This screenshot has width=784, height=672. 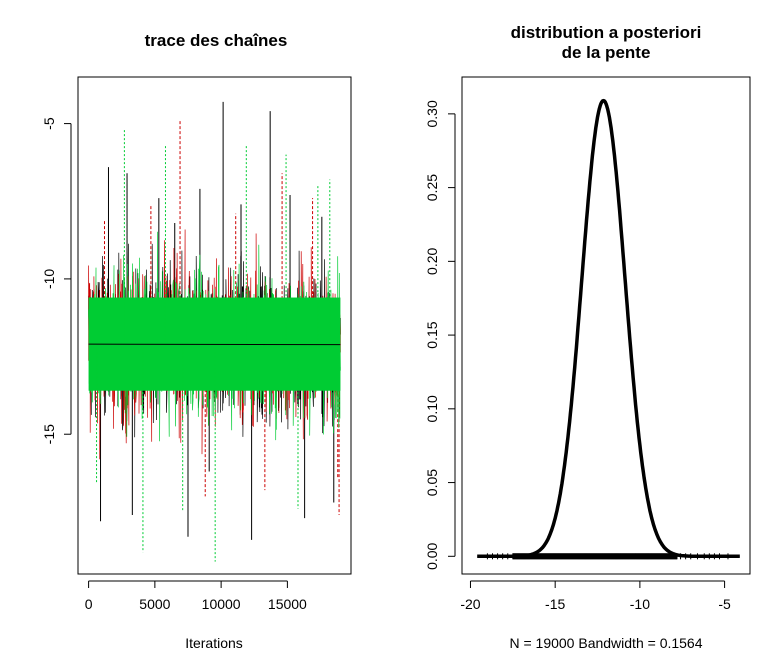 I want to click on density-title-line: distribution a posteriori, so click(x=606, y=32).